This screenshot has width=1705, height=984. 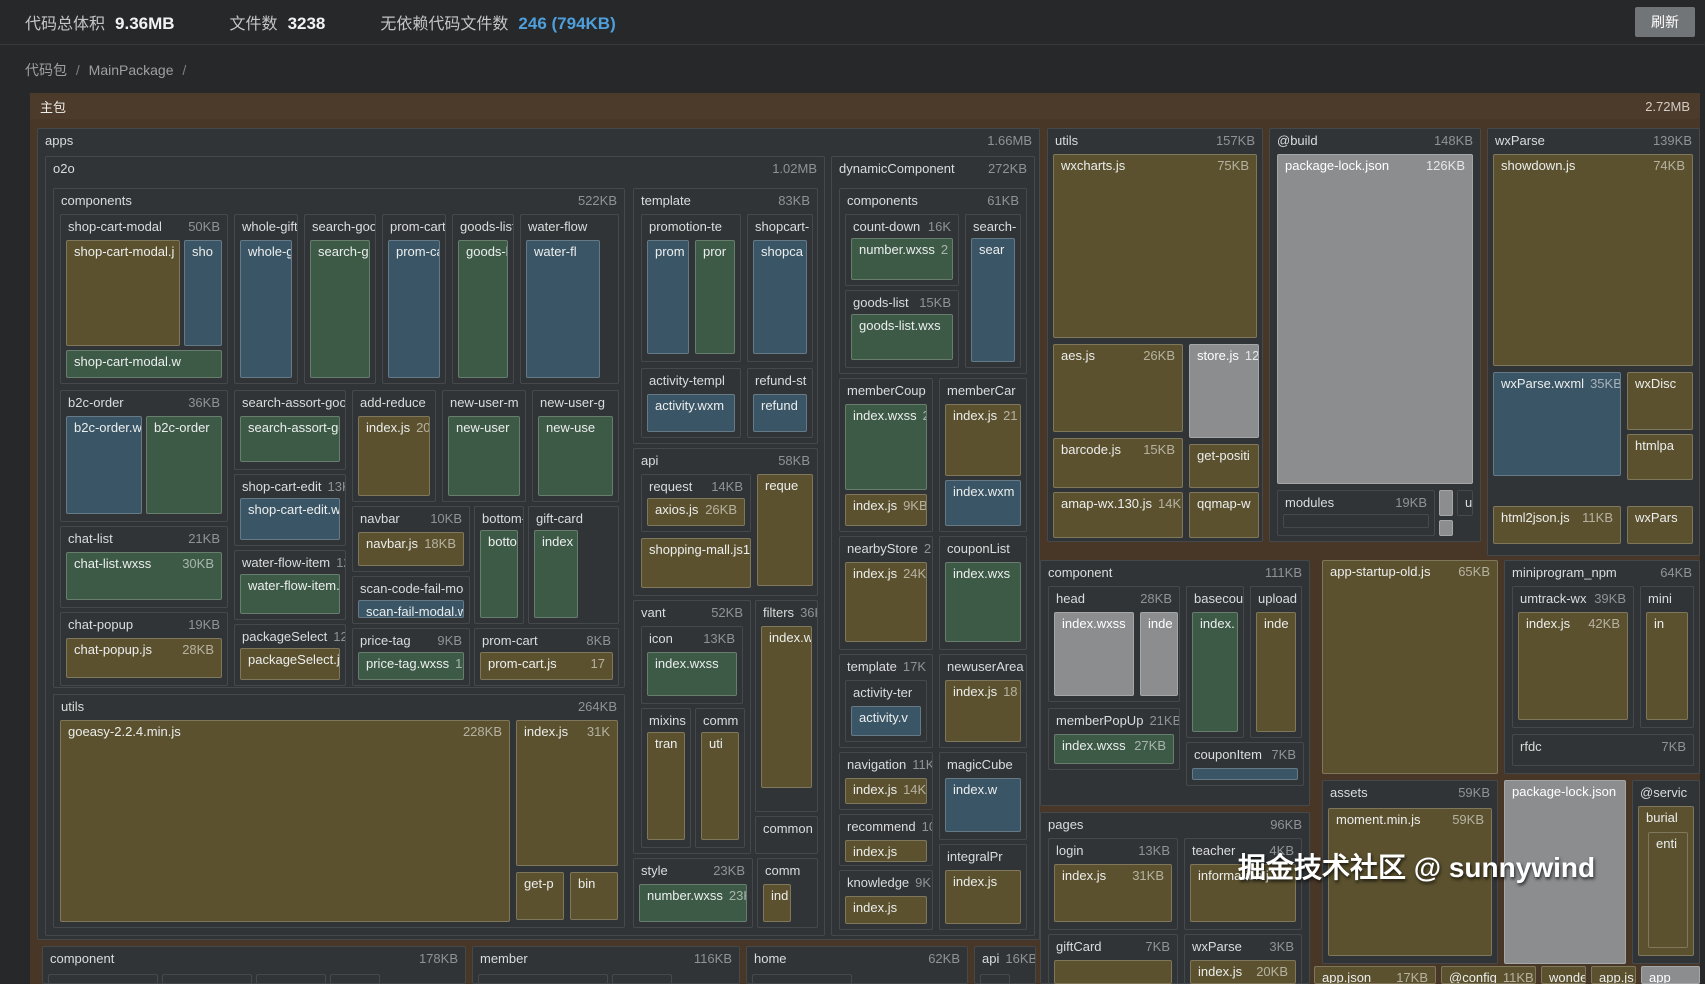 I want to click on treemap-node-number.wxss: number.wxss 2, so click(x=902, y=259).